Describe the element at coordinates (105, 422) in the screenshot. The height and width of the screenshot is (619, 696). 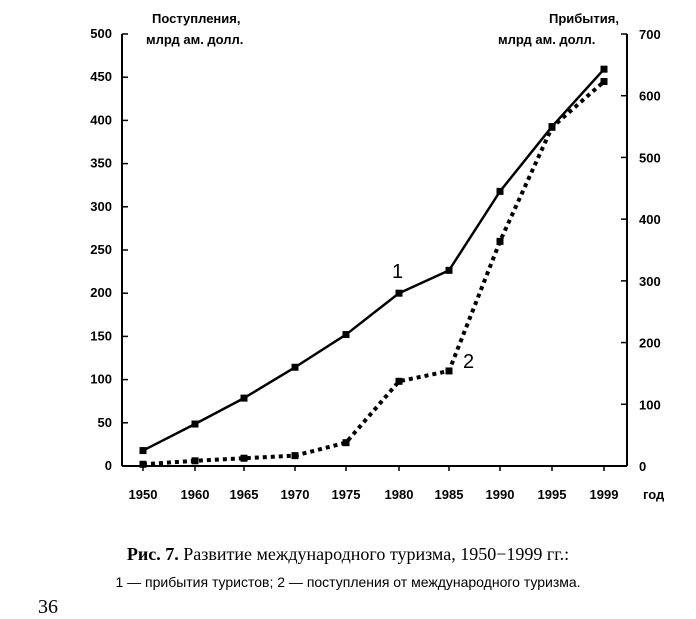
I see `left-tick-label: 50` at that location.